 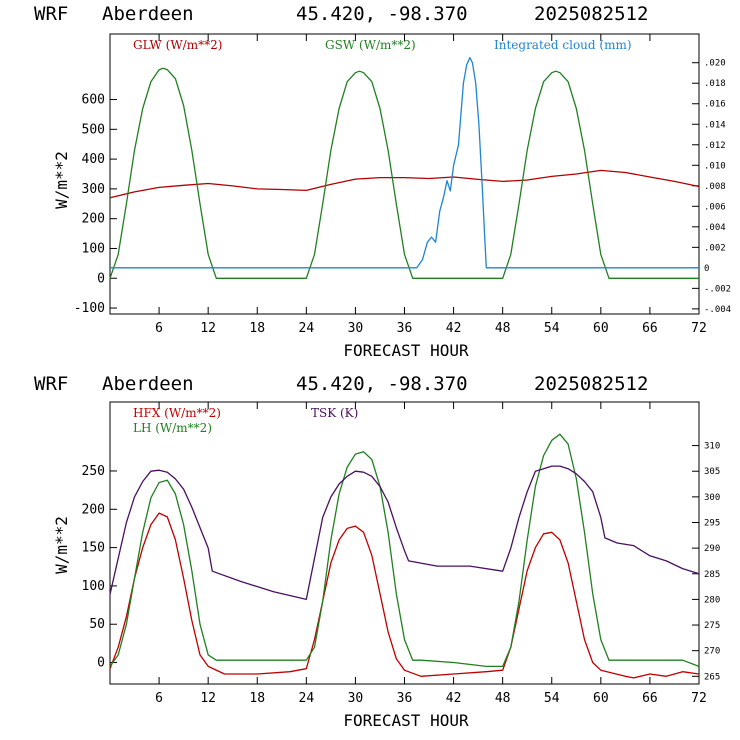 What do you see at coordinates (712, 600) in the screenshot?
I see `bottom-y2-tick-label: 280` at bounding box center [712, 600].